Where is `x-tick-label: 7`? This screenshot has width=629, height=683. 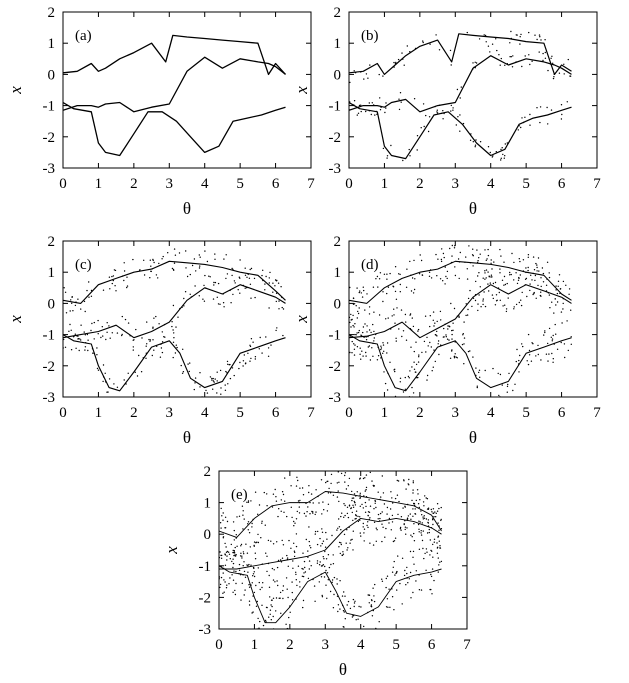 x-tick-label: 7 is located at coordinates (311, 413).